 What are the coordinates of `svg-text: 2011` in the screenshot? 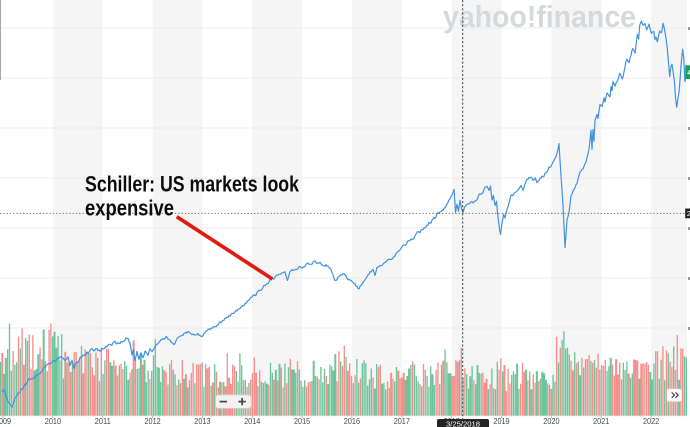 It's located at (103, 421).